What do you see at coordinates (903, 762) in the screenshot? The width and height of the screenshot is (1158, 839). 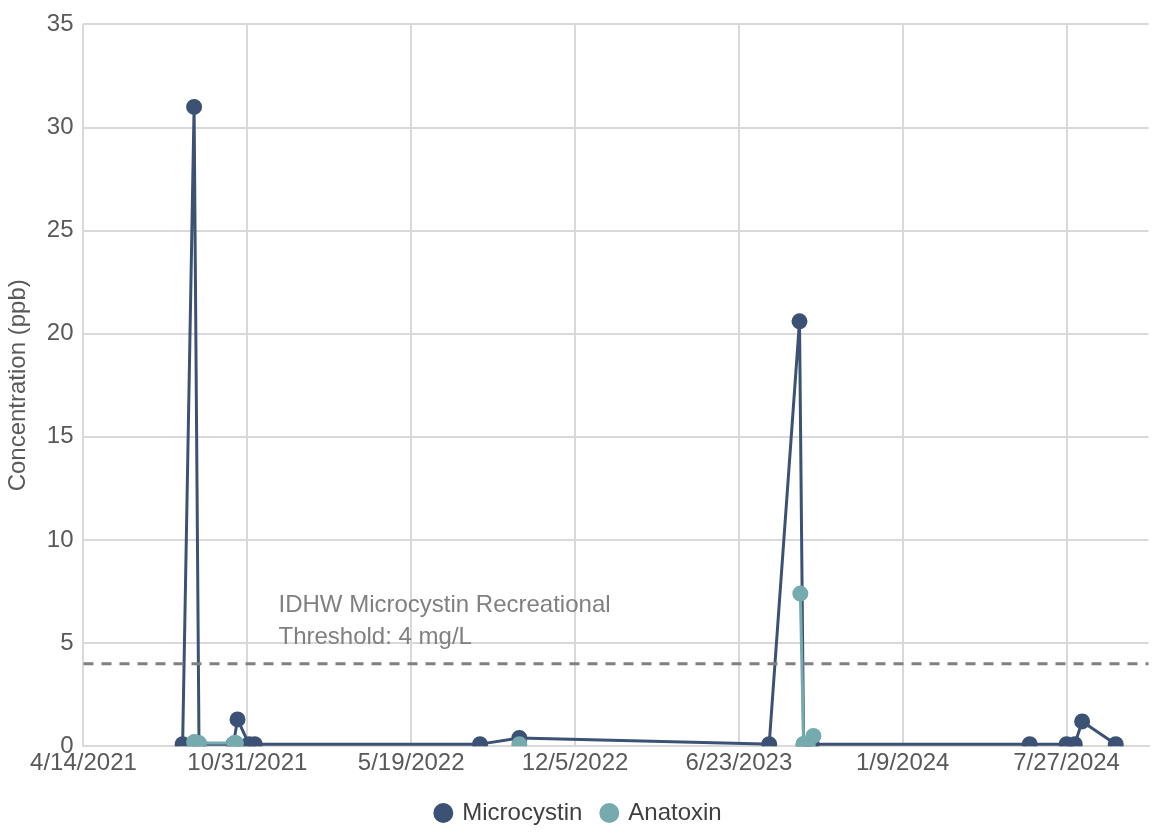 I see `x-tick-label: 1/9/2024` at bounding box center [903, 762].